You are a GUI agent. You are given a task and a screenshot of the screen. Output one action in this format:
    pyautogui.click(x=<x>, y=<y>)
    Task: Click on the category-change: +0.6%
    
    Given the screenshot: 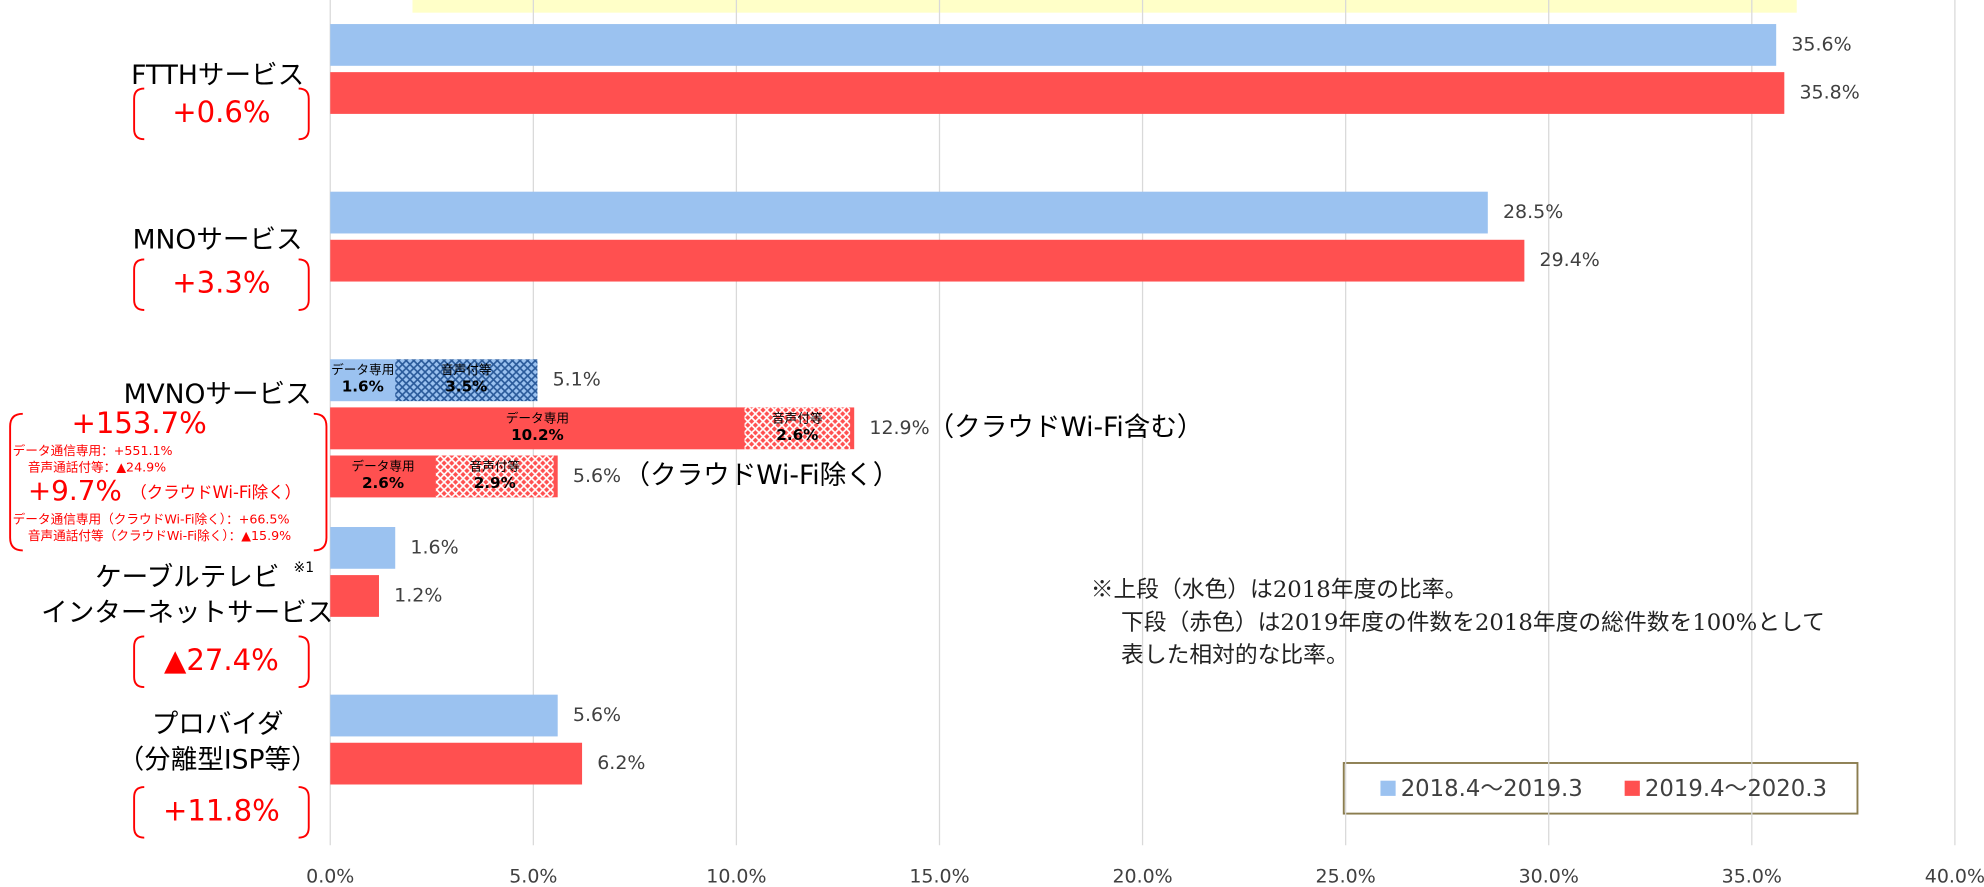 What is the action you would take?
    pyautogui.click(x=221, y=112)
    